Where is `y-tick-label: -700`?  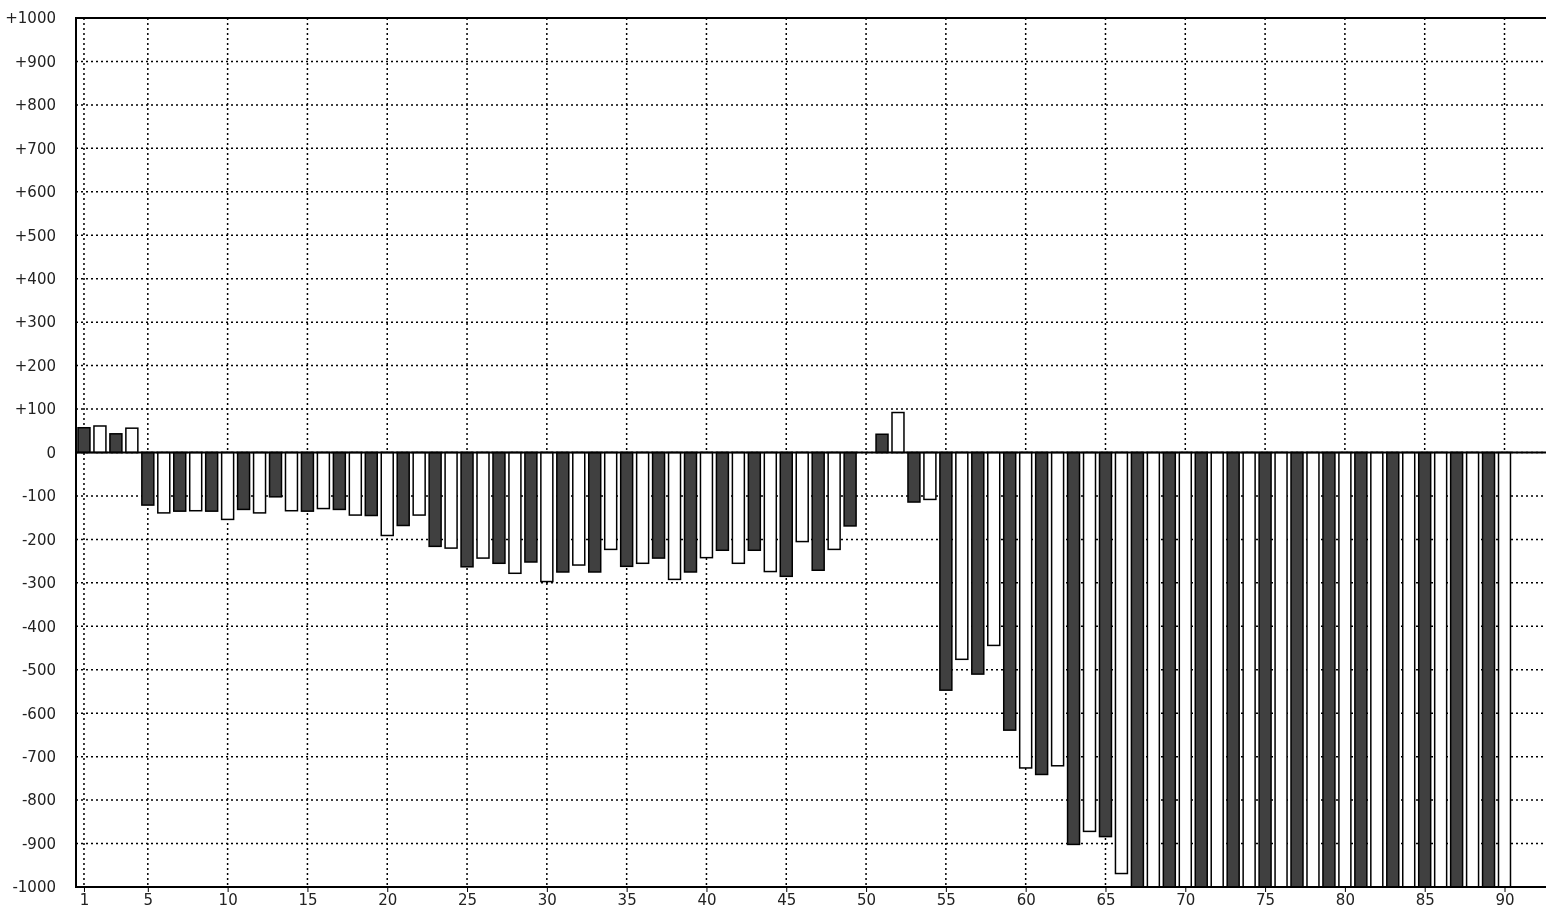 y-tick-label: -700 is located at coordinates (38, 756).